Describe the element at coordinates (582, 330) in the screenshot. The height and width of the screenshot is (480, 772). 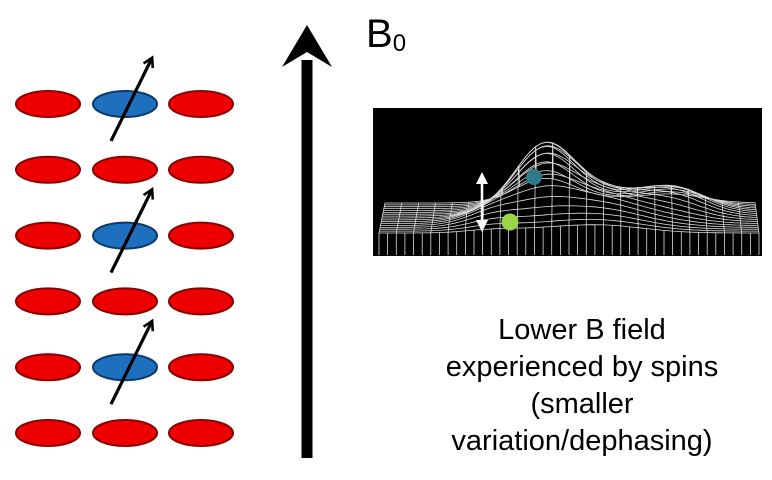
I see `caption-line-1: Lower B field` at that location.